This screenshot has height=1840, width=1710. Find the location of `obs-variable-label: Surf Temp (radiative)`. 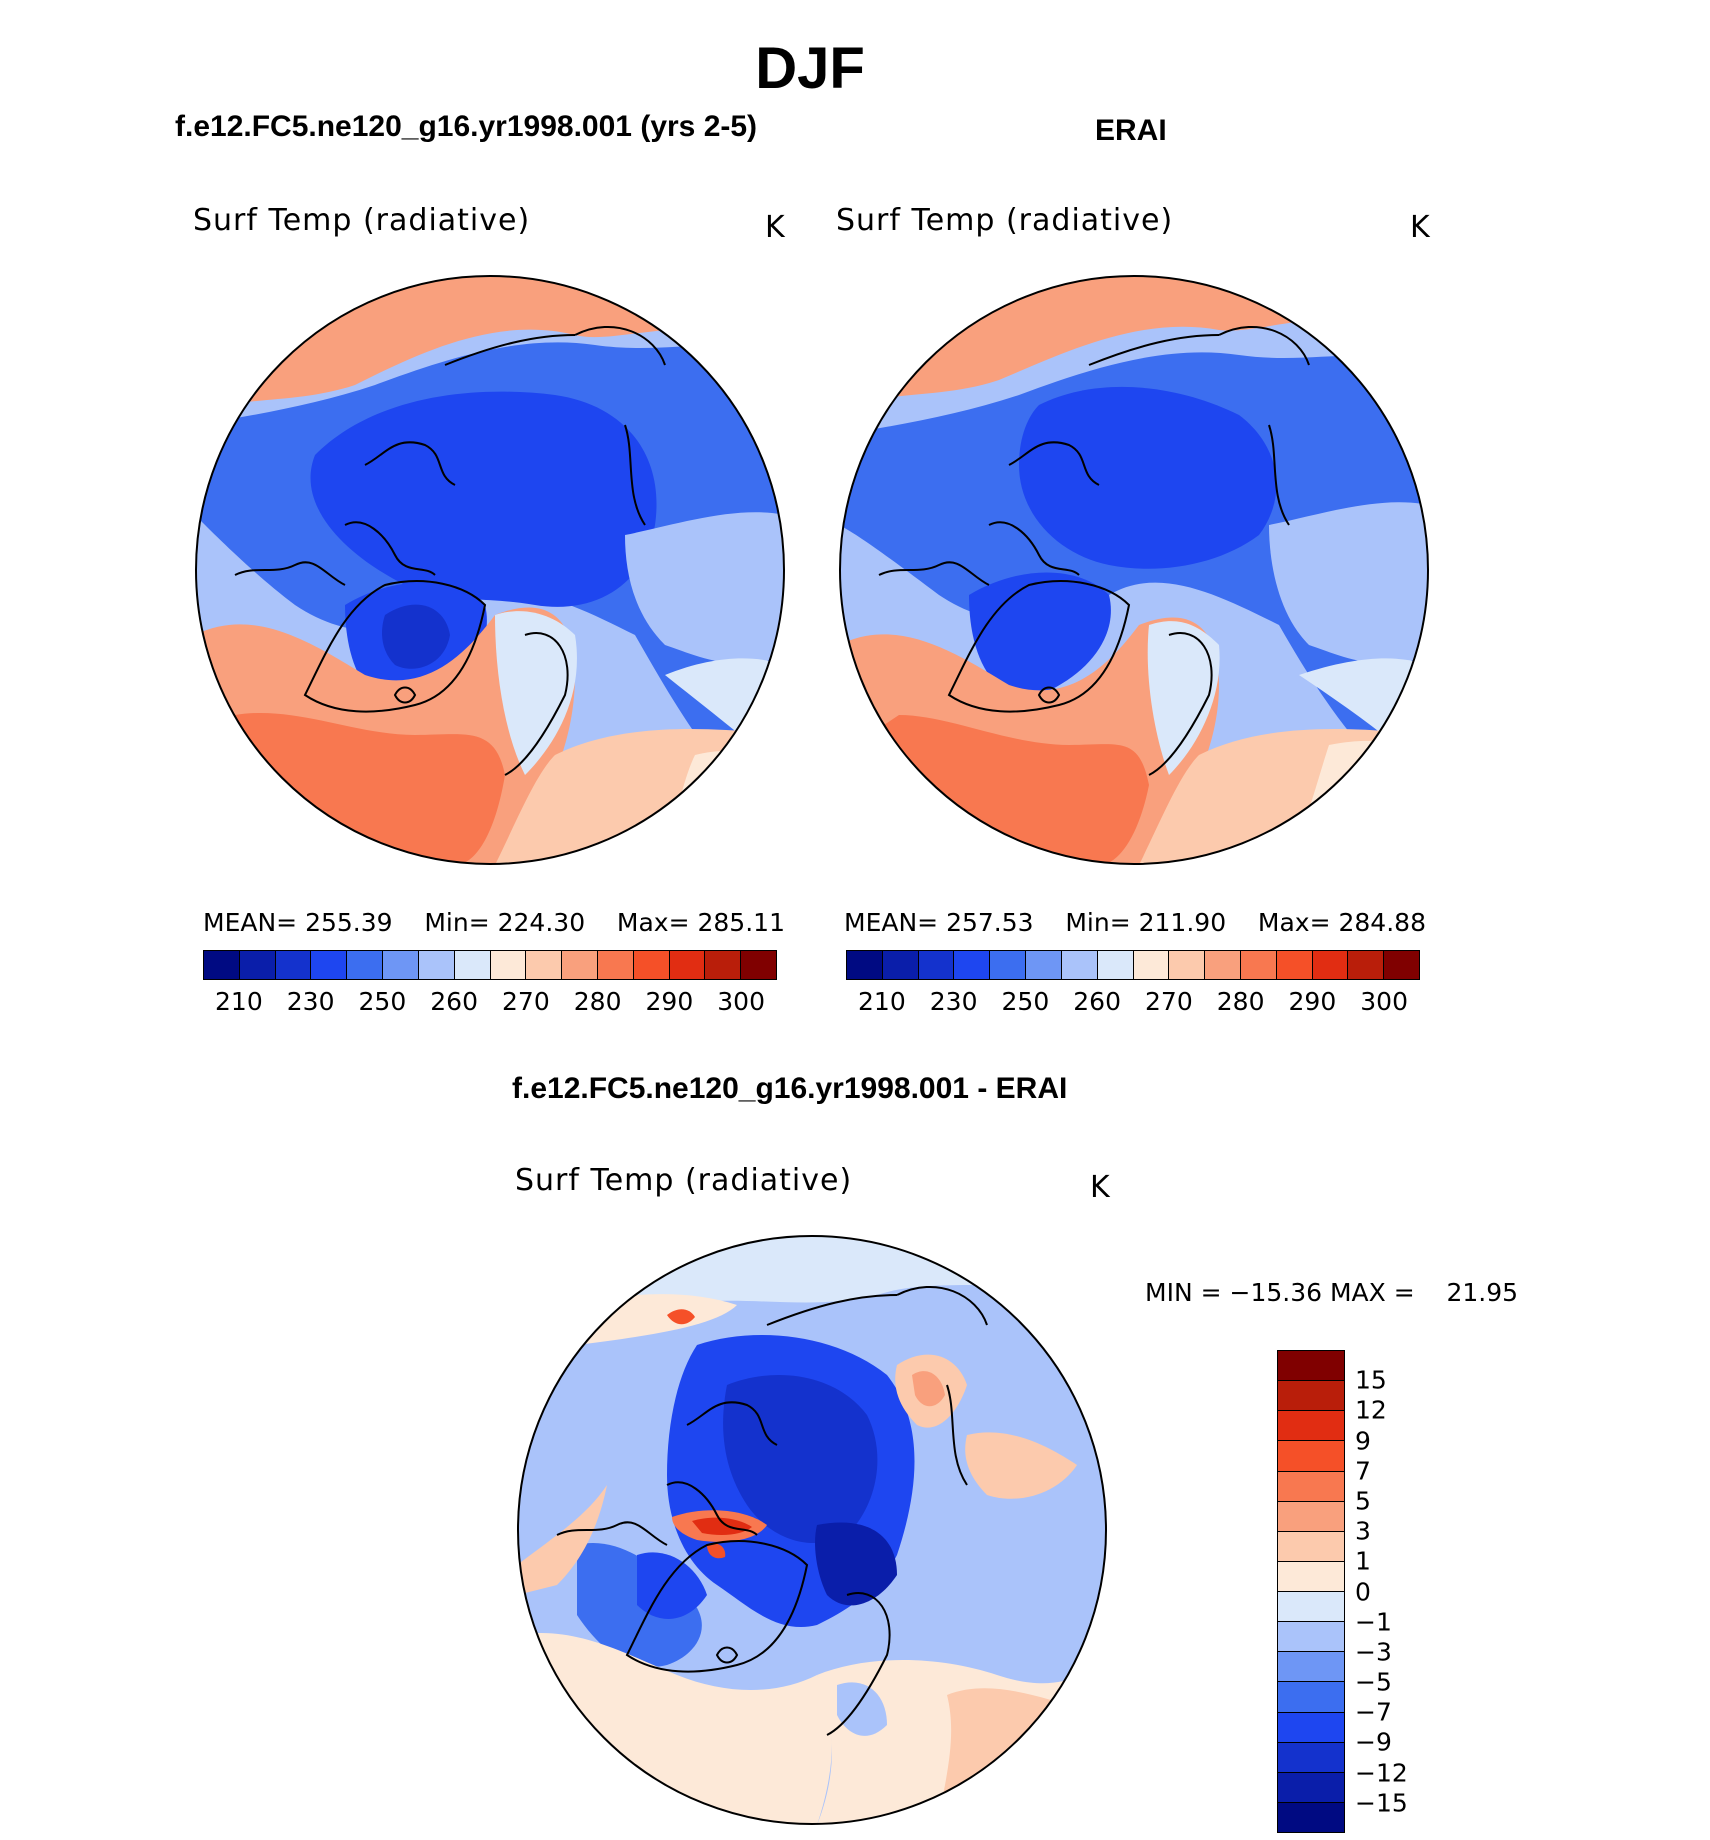

obs-variable-label: Surf Temp (radiative) is located at coordinates (1005, 220).